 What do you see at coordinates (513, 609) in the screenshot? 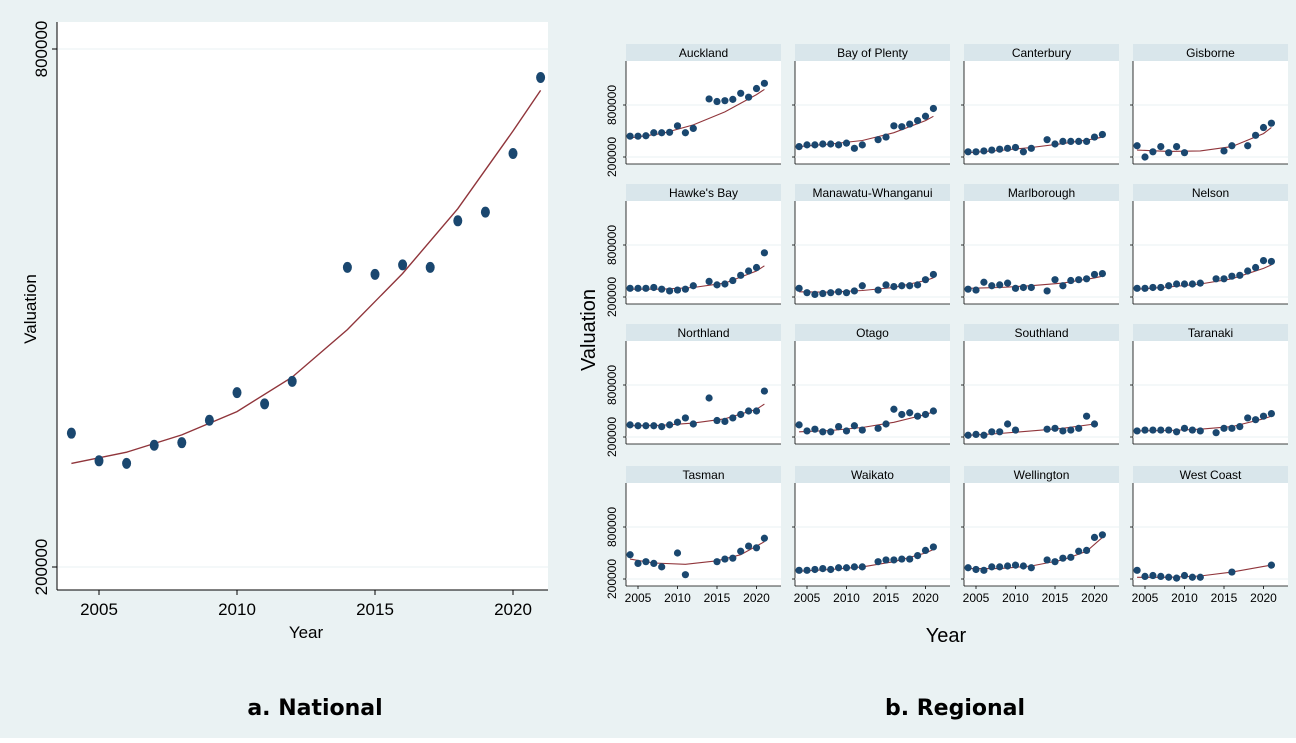
I see `x-tick-label: 2020` at bounding box center [513, 609].